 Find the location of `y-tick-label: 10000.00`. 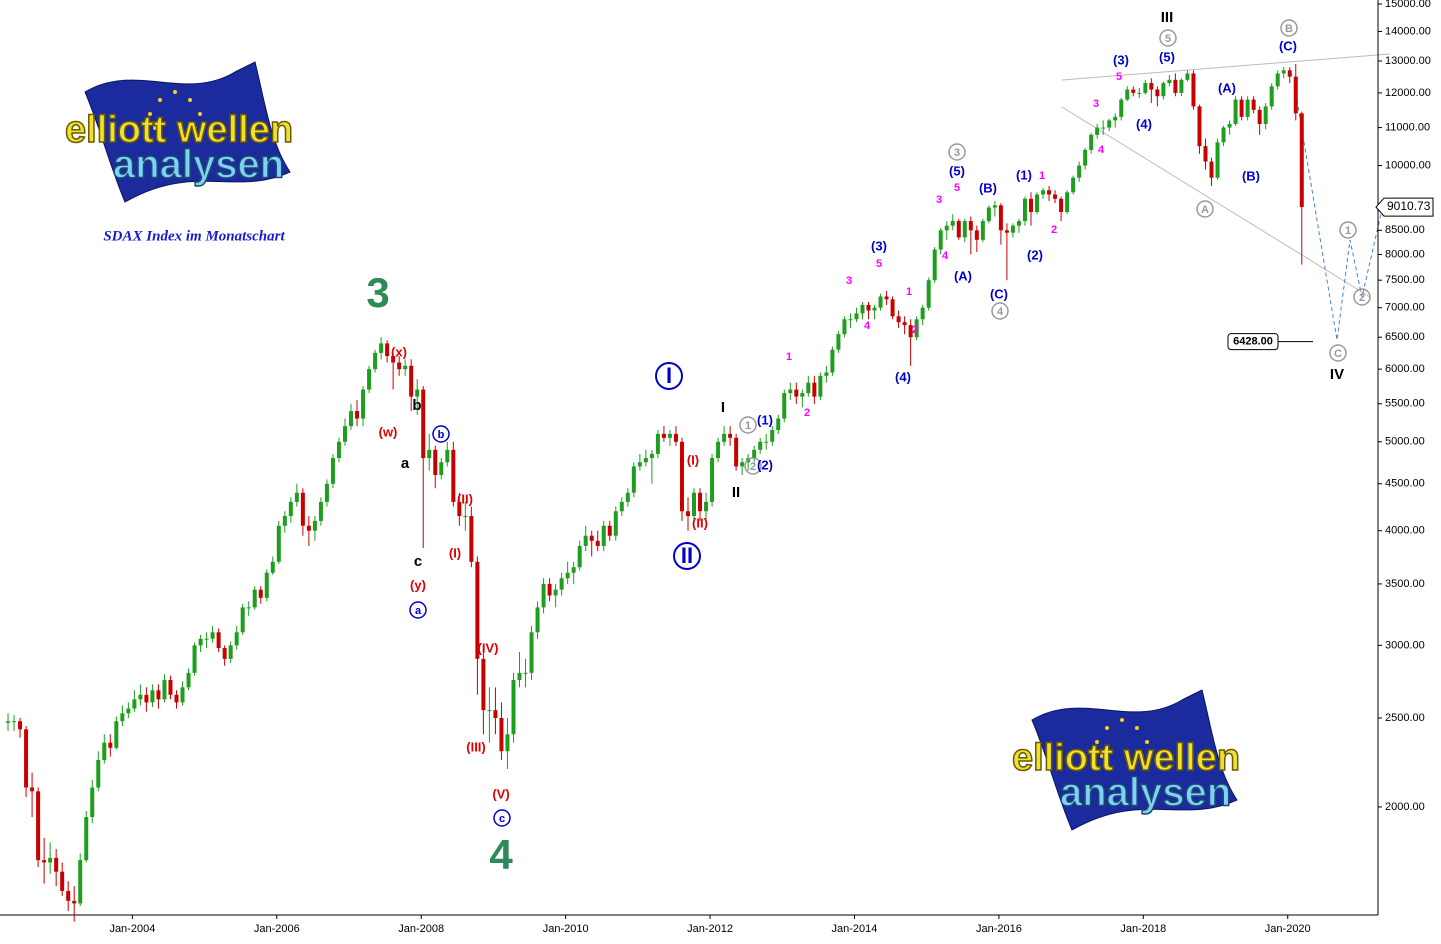

y-tick-label: 10000.00 is located at coordinates (1408, 165).